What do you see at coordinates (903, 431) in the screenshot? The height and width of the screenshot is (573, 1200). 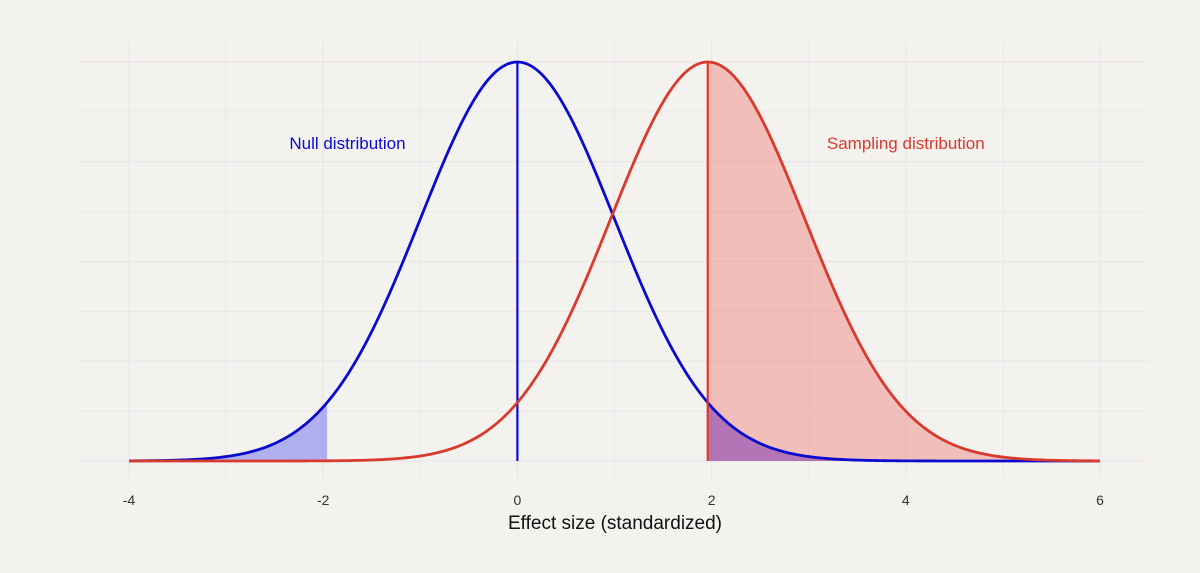 I see `overlap-shaded-region` at bounding box center [903, 431].